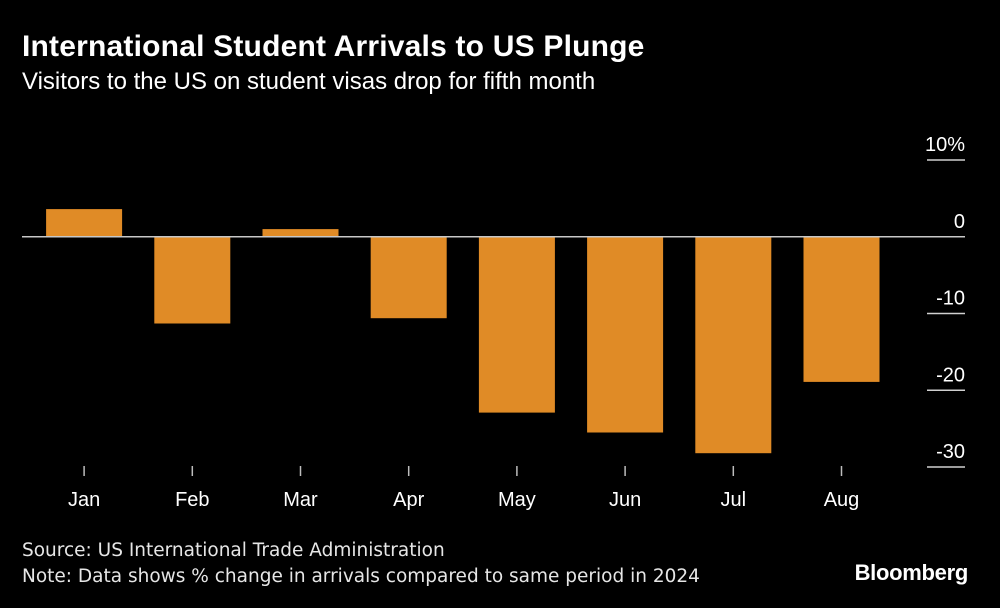 The height and width of the screenshot is (608, 1000). What do you see at coordinates (300, 500) in the screenshot?
I see `x-tick-label-mar: Mar` at bounding box center [300, 500].